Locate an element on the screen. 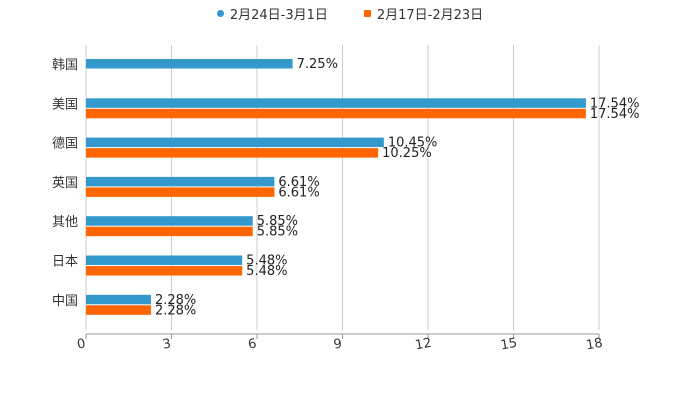  x-tick-label-12: 12 is located at coordinates (423, 345).